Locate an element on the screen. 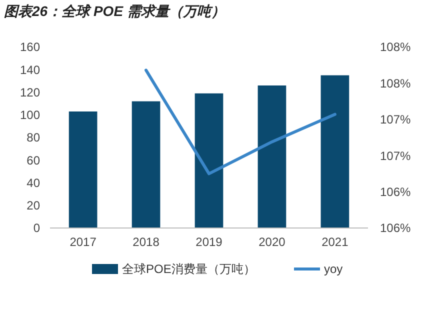  y-tick-label: 80 is located at coordinates (33, 137).